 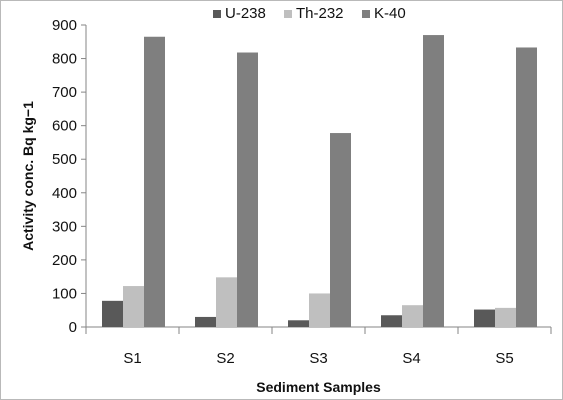 What do you see at coordinates (298, 323) in the screenshot?
I see `bar-u-238-s3` at bounding box center [298, 323].